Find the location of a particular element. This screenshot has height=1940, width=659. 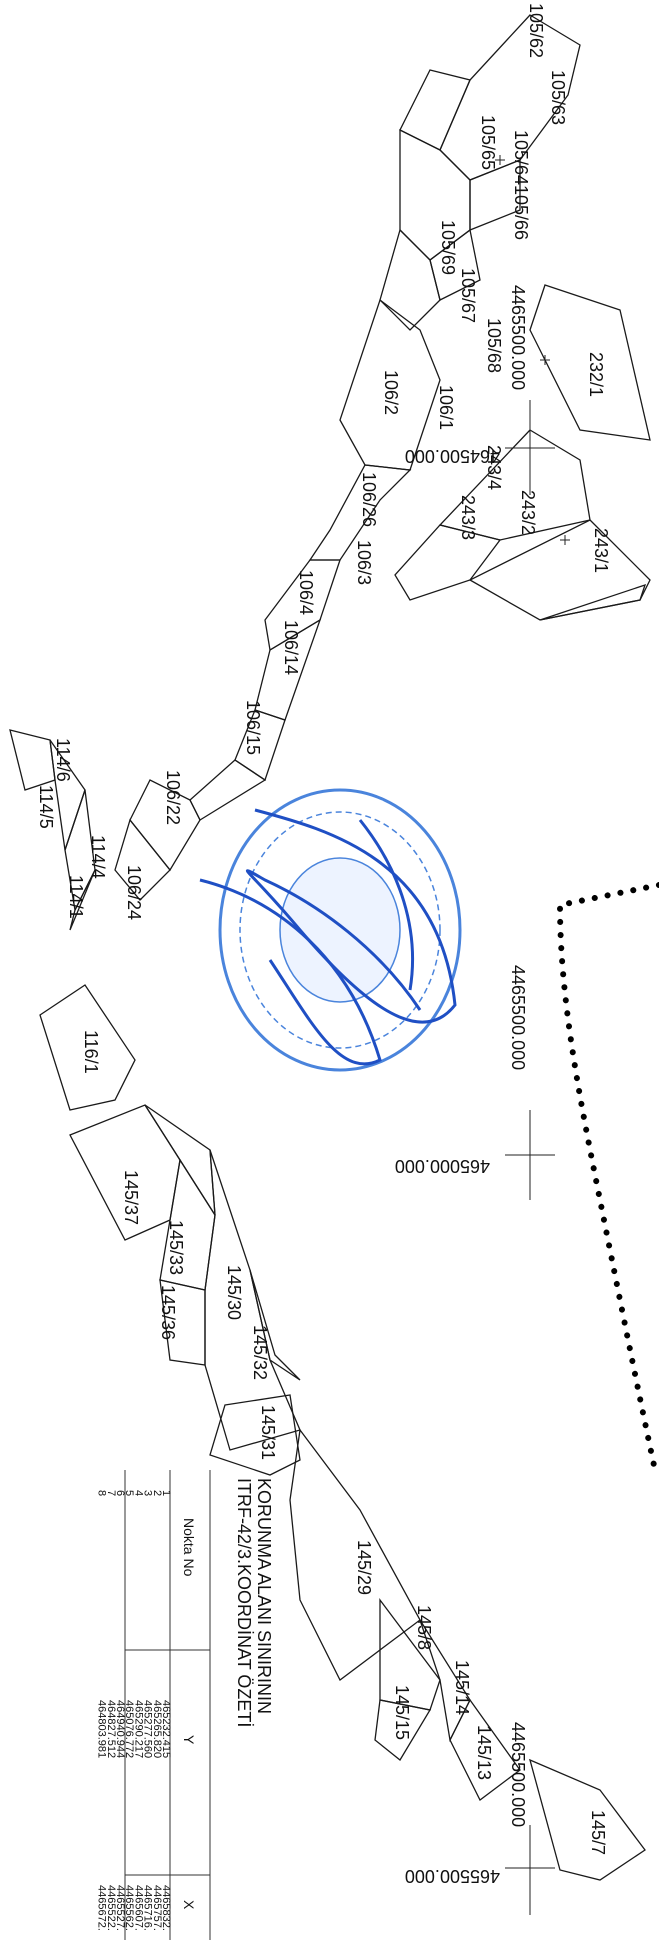

parcel-label: 105/69 is located at coordinates (448, 247).